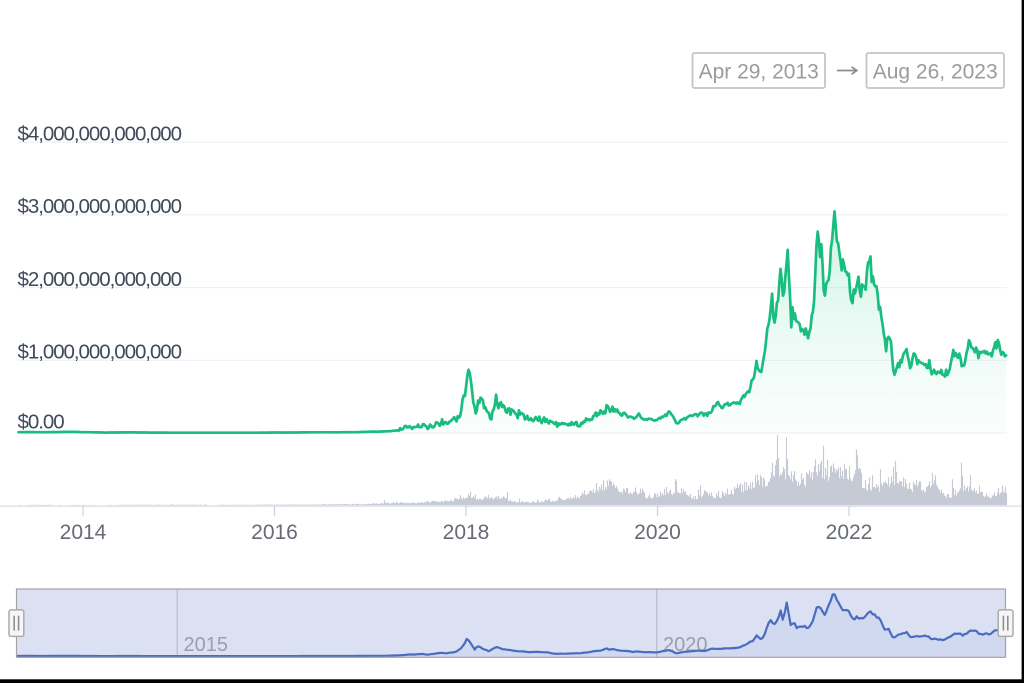 Image resolution: width=1024 pixels, height=683 pixels. Describe the element at coordinates (206, 645) in the screenshot. I see `svg-text: 2015` at that location.